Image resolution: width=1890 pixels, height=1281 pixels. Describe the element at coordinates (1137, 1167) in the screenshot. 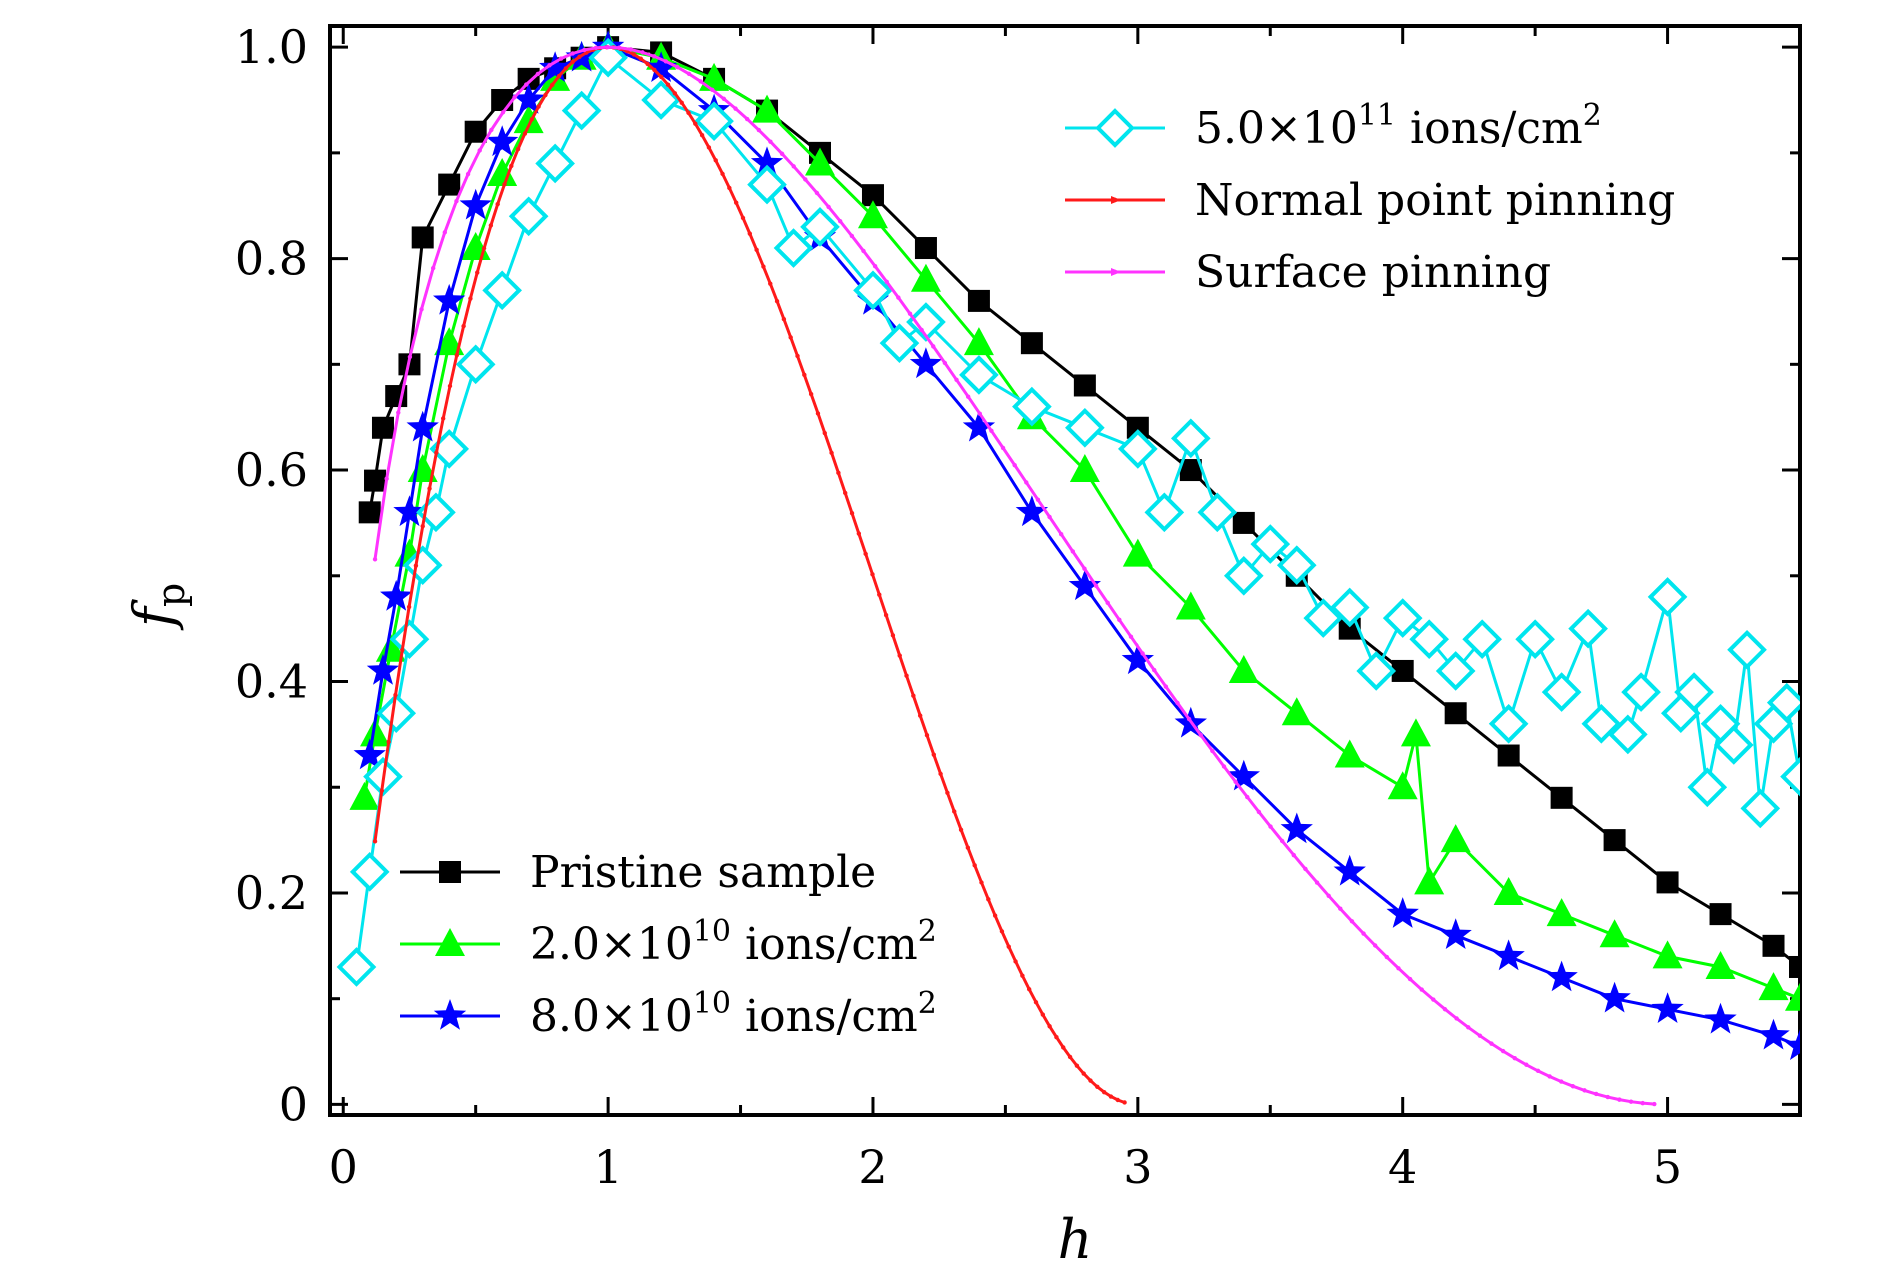

I see `x-tick-label: 3` at that location.